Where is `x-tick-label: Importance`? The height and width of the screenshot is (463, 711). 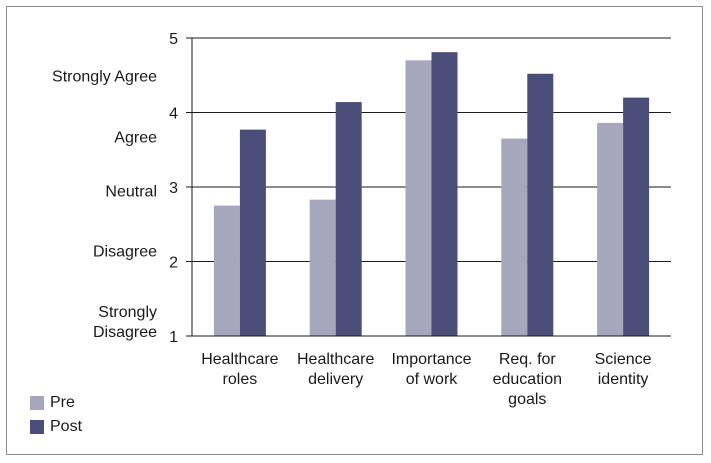
x-tick-label: Importance is located at coordinates (431, 359).